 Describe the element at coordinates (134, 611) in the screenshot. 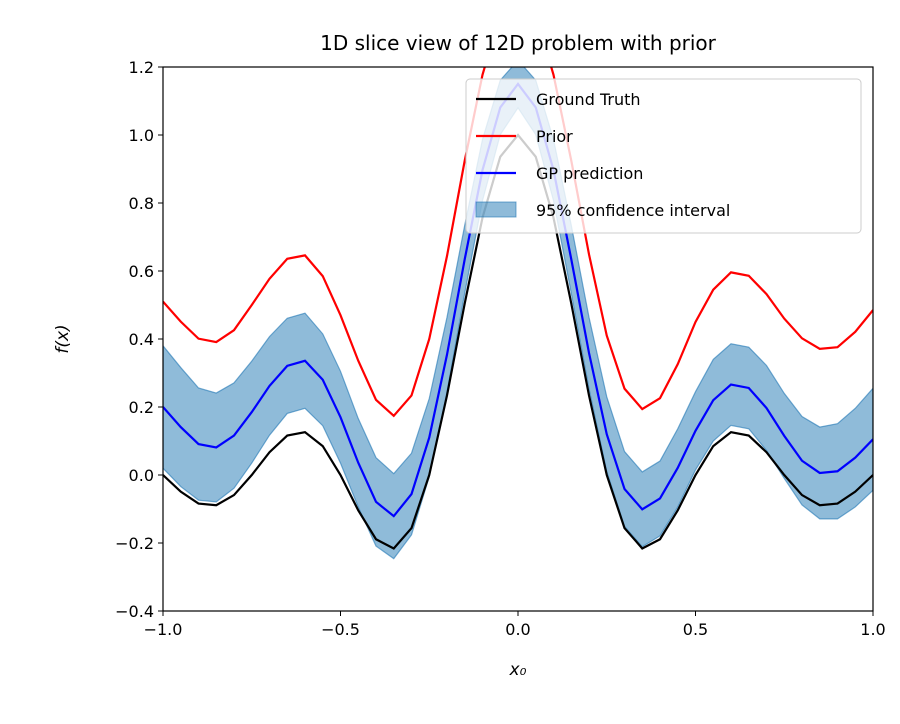

I see `y-tick-label: −0.4` at that location.